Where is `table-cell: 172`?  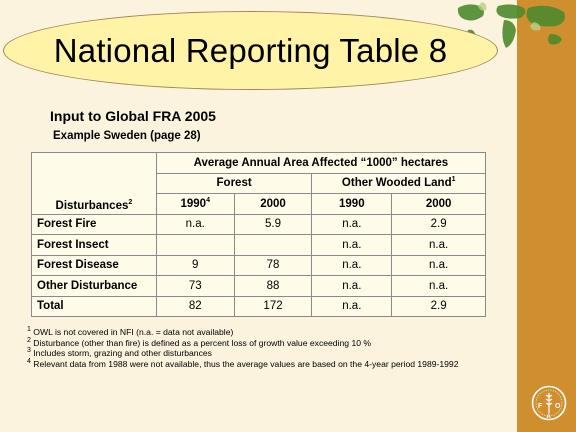
table-cell: 172 is located at coordinates (273, 306).